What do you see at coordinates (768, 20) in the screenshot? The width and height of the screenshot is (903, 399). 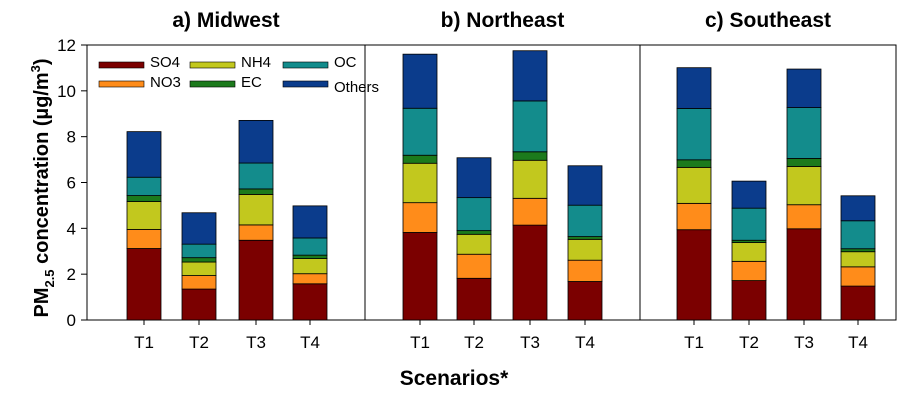 I see `panel-title: c) Southeast` at bounding box center [768, 20].